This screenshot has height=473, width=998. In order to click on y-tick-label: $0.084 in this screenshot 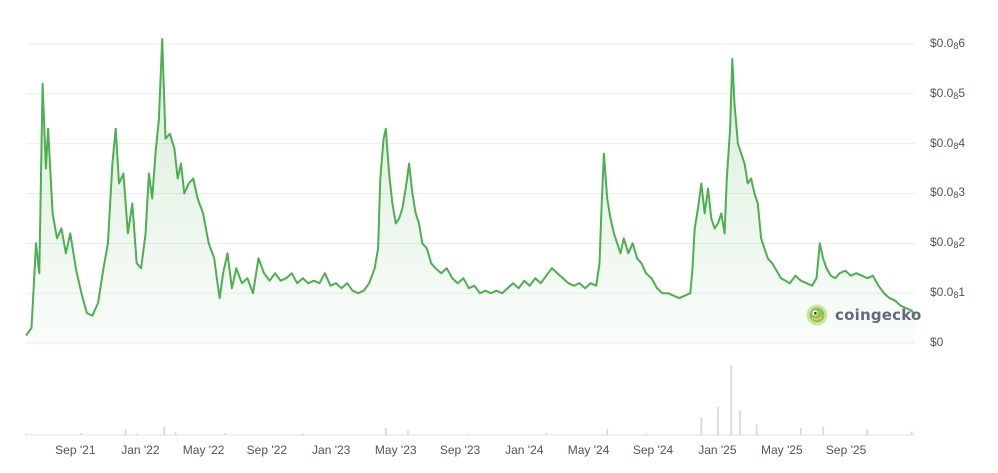, I will do `click(948, 143)`.